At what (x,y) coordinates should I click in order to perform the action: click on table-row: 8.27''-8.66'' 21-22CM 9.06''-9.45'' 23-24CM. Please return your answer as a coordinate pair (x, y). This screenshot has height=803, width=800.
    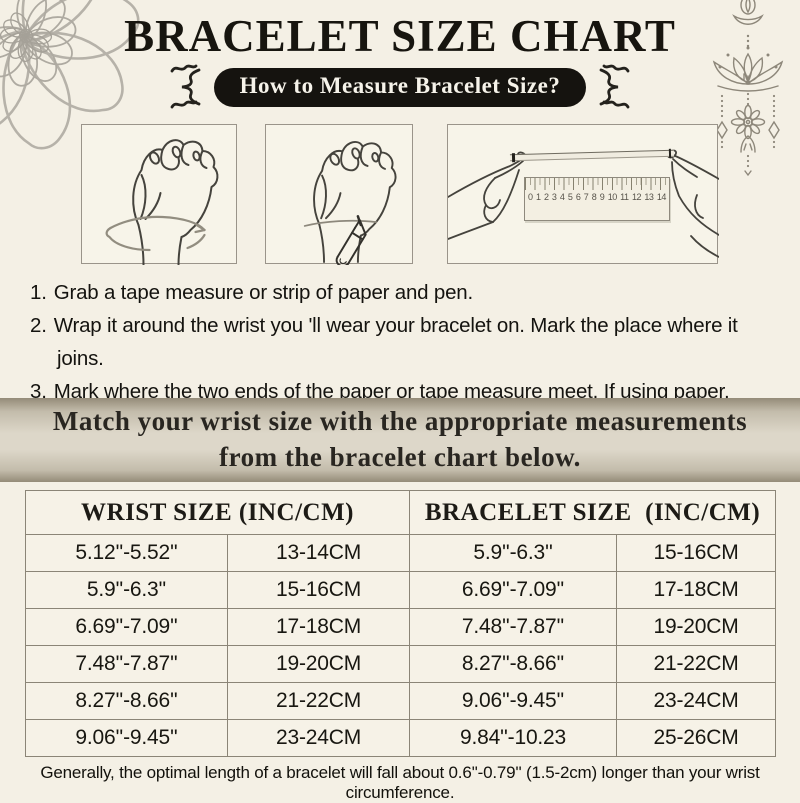
    Looking at the image, I should click on (401, 701).